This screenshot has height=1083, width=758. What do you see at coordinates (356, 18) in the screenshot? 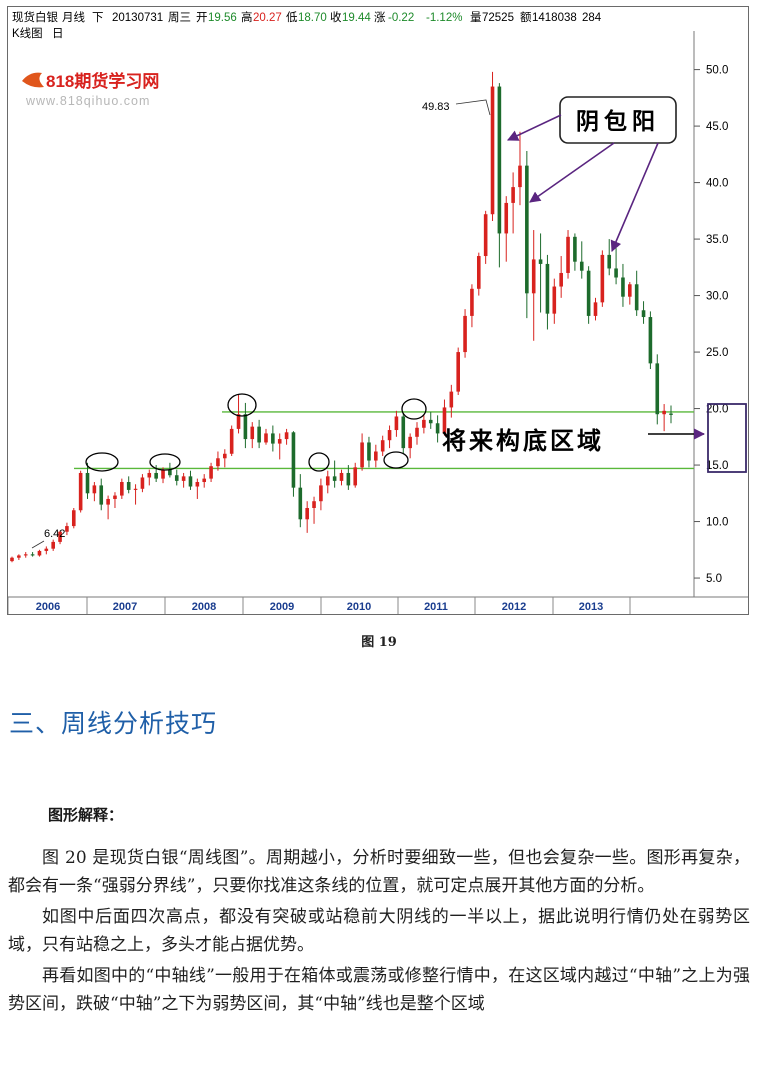
I see `header-close: 19.44` at bounding box center [356, 18].